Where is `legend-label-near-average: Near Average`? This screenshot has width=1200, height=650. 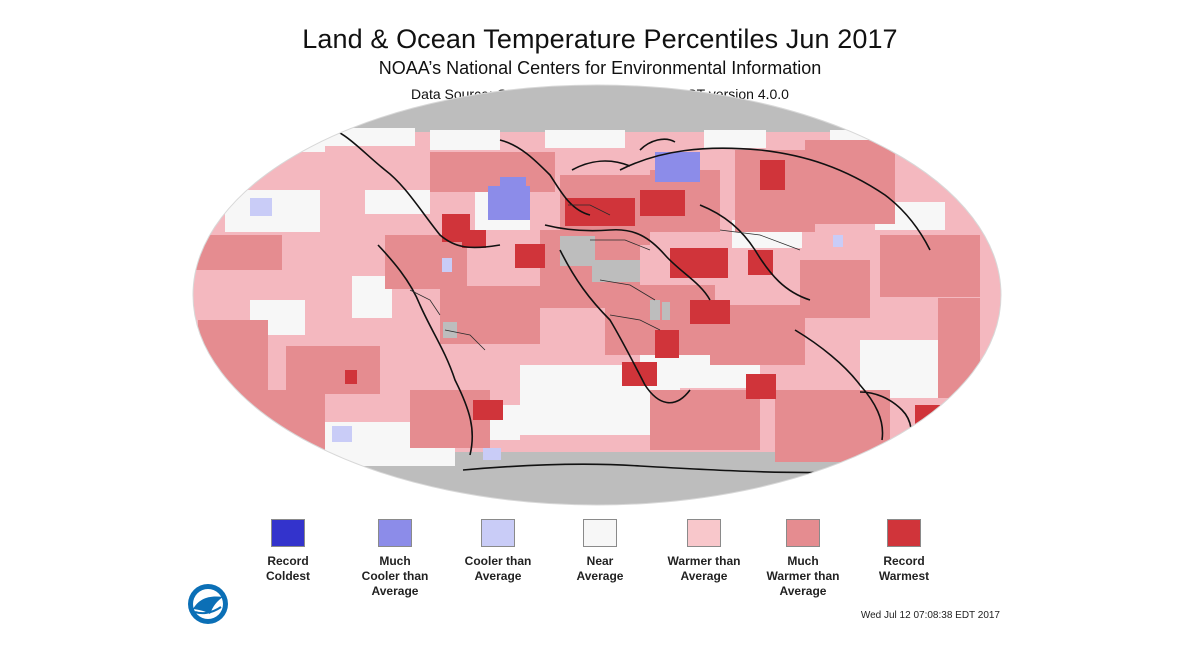 legend-label-near-average: Near Average is located at coordinates (600, 568).